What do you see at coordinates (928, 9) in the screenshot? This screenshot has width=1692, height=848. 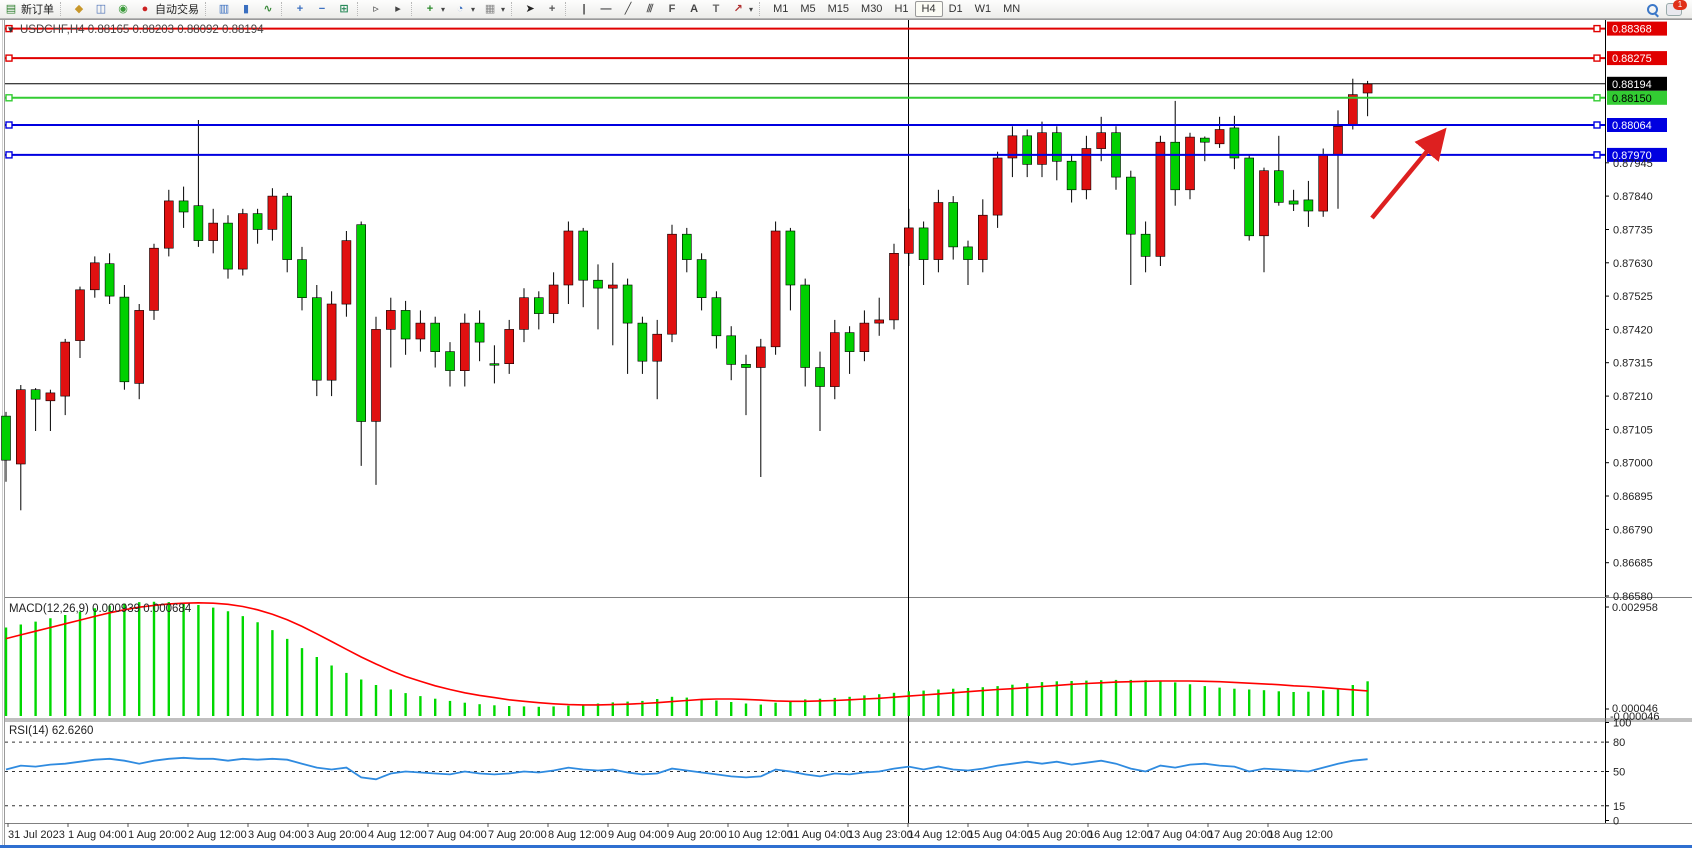 I see `timeframe-h4-button: H4` at bounding box center [928, 9].